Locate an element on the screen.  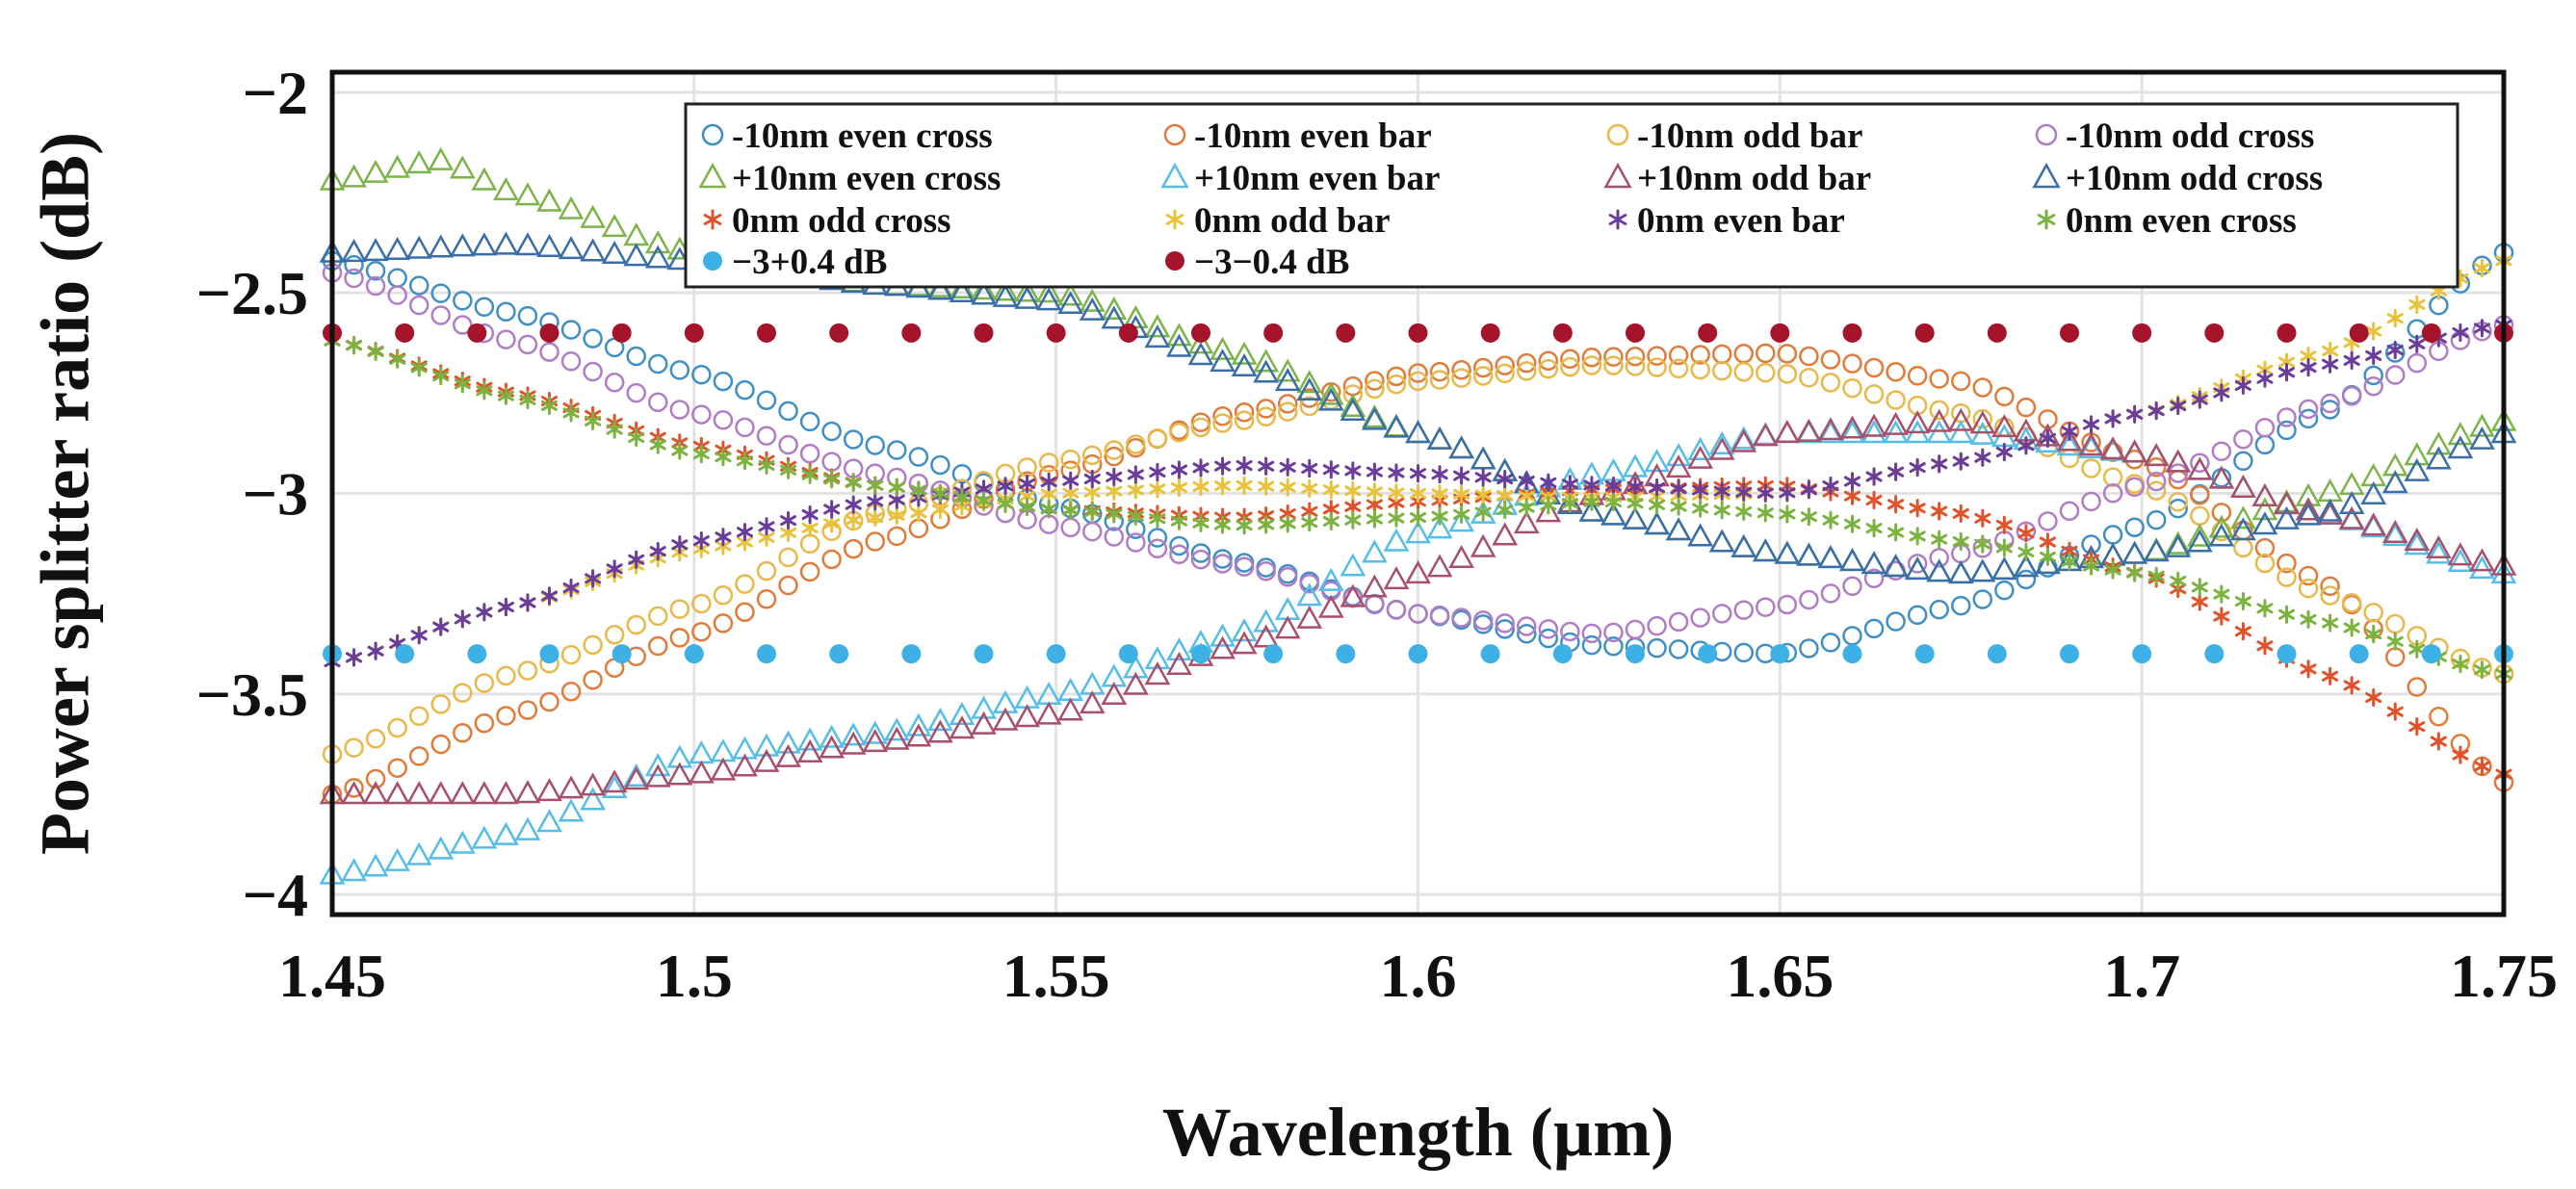
series--3-0-4-db is located at coordinates (1418, 654).